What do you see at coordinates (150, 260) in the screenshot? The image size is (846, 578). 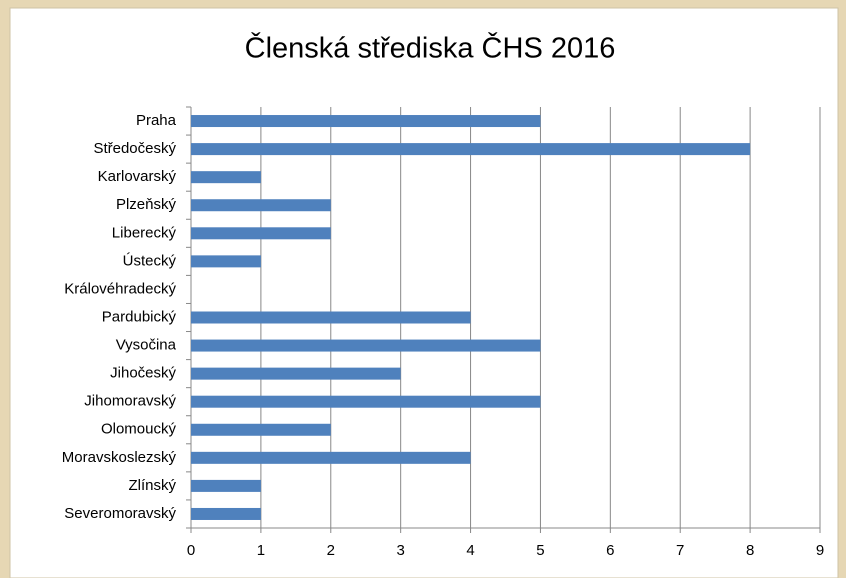 I see `y-tick-label: Ústecký` at bounding box center [150, 260].